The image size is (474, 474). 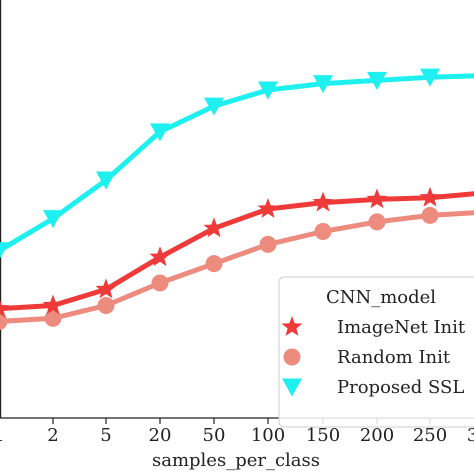 What do you see at coordinates (400, 387) in the screenshot?
I see `legend-label-proposed-ssl: Proposed SSL` at bounding box center [400, 387].